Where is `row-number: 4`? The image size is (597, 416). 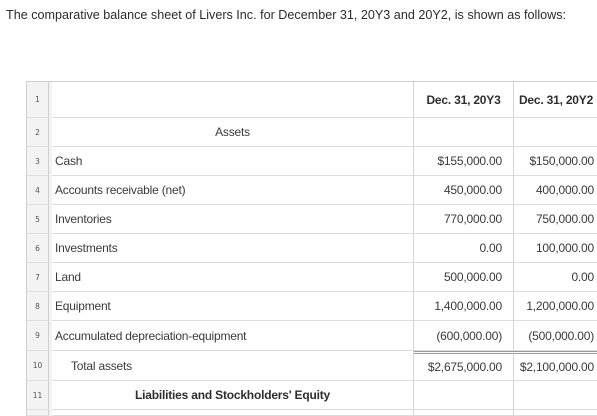
row-number: 4 is located at coordinates (38, 190).